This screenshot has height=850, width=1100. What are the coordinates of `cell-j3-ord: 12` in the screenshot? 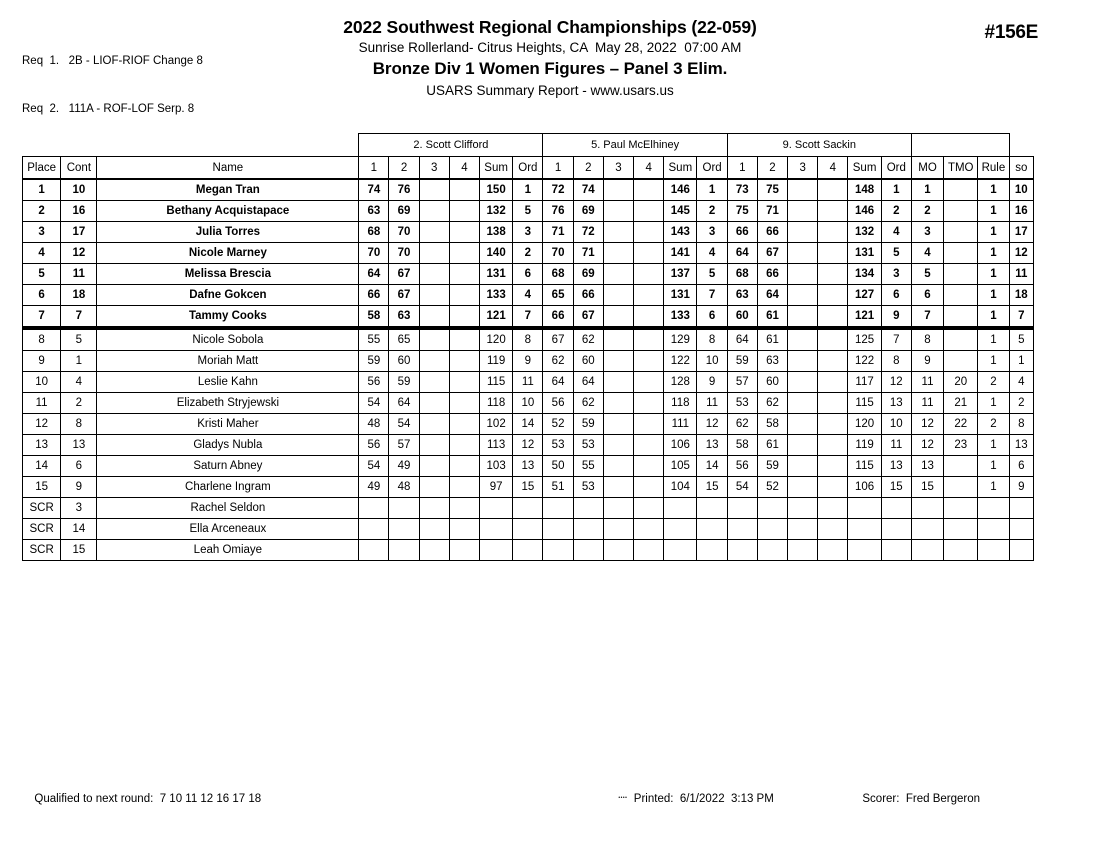 It's located at (896, 382).